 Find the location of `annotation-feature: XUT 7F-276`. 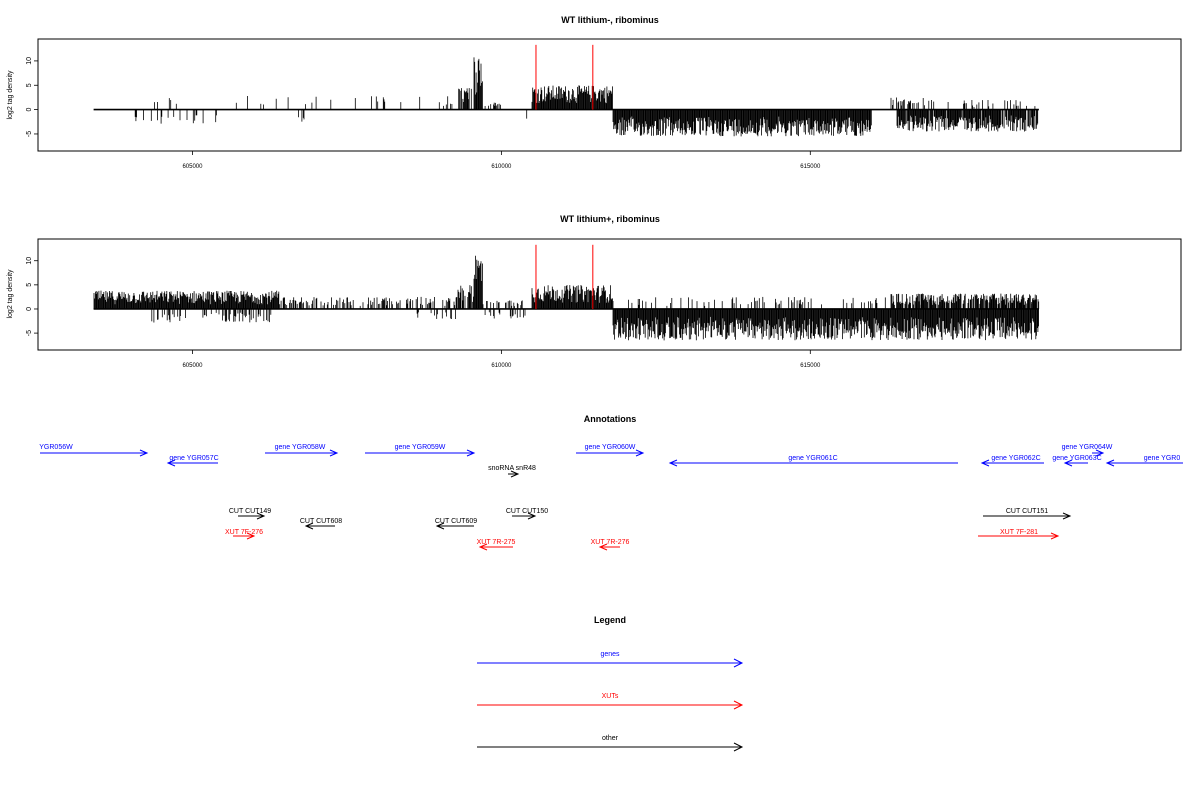

annotation-feature: XUT 7F-276 is located at coordinates (244, 534).